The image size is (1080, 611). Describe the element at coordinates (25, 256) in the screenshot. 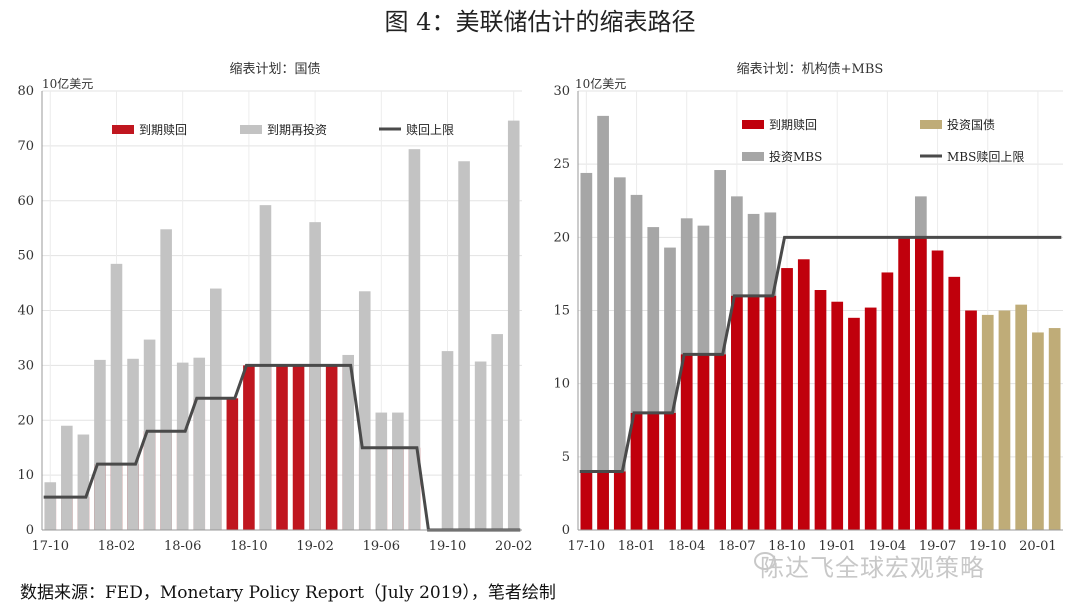

I see `y-tick-label: 50` at that location.